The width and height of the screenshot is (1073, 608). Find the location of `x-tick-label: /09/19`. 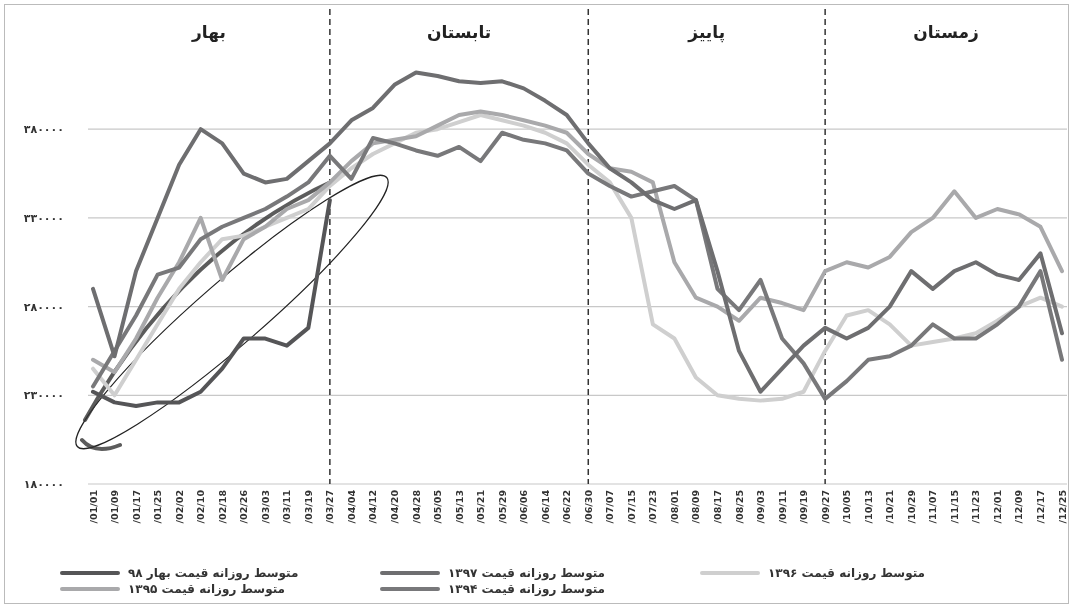

x-tick-label: /09/19 is located at coordinates (804, 507).